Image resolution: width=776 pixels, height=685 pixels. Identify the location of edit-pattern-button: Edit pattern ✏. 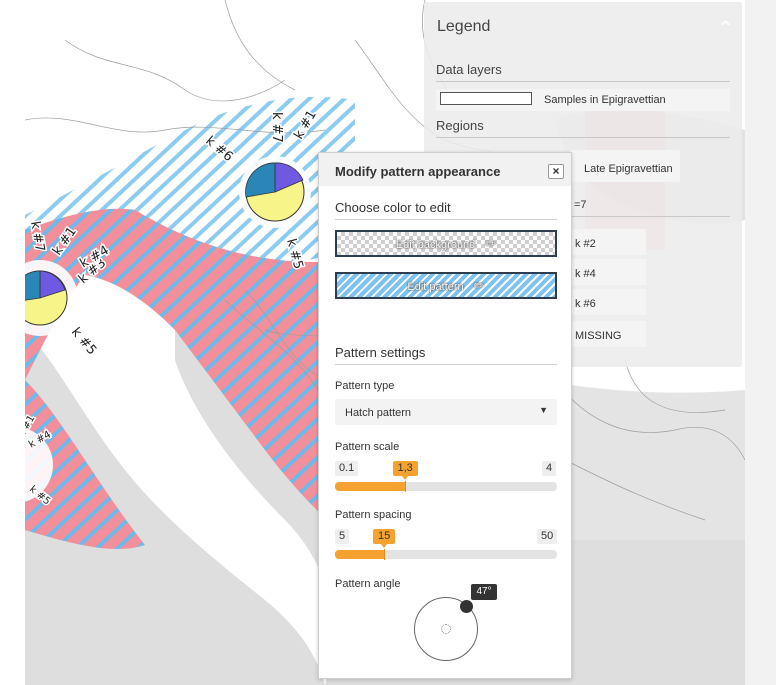
(446, 285).